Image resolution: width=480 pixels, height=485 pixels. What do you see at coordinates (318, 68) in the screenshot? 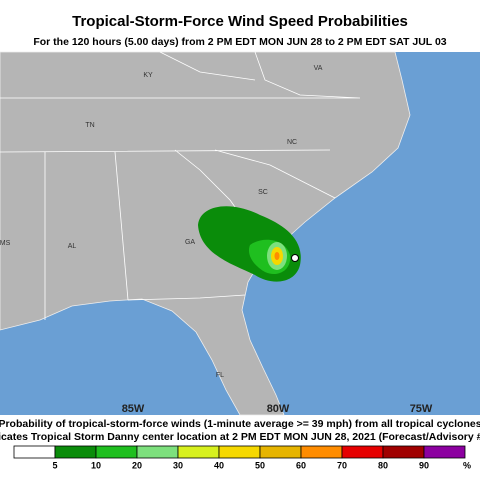
I see `state-label: VA` at bounding box center [318, 68].